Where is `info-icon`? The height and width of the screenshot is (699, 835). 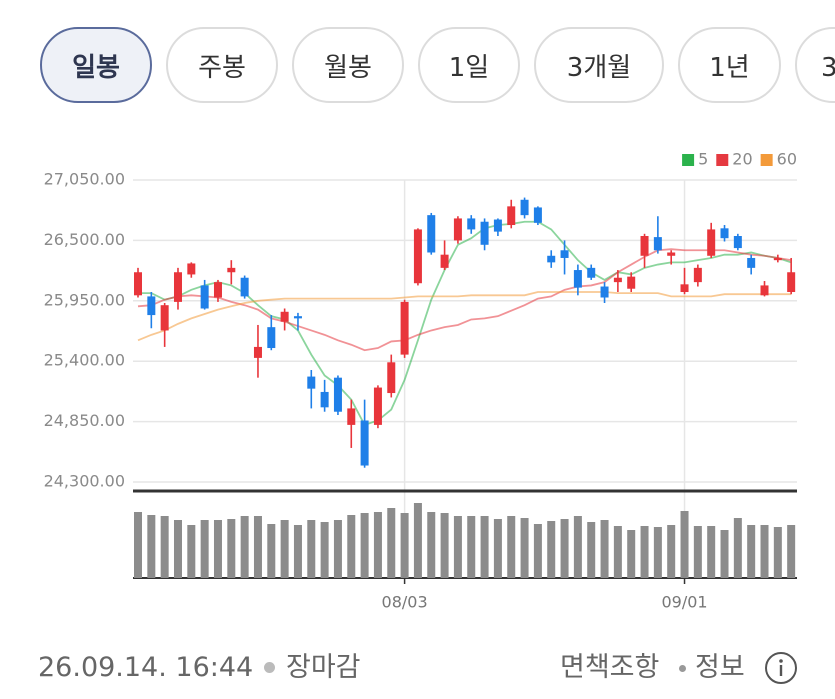 info-icon is located at coordinates (781, 668).